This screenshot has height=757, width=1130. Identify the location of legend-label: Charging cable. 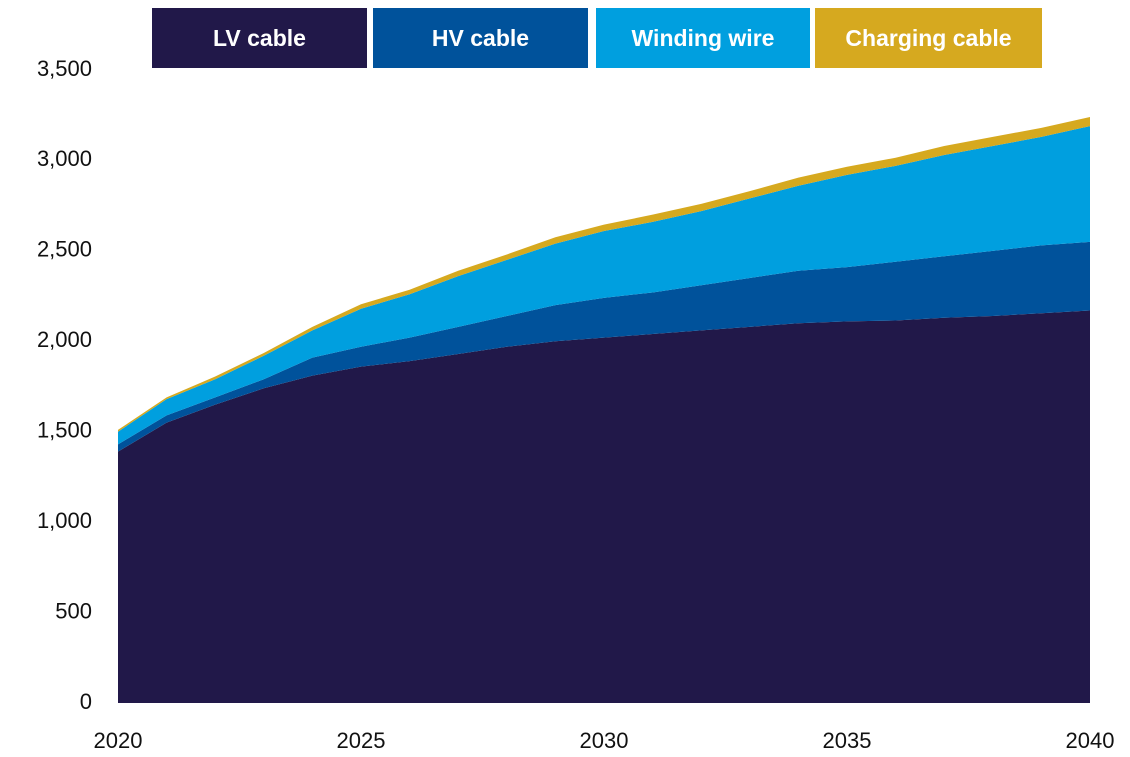
(928, 38).